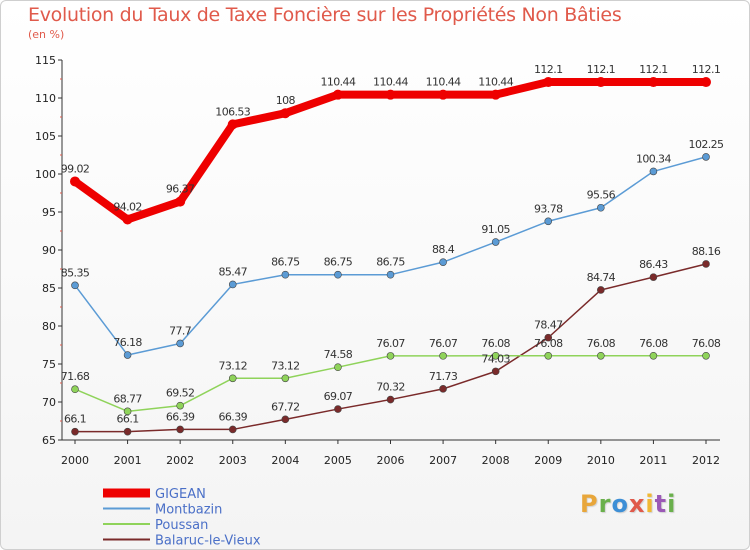  Describe the element at coordinates (285, 460) in the screenshot. I see `x-tick-label: 2004` at that location.